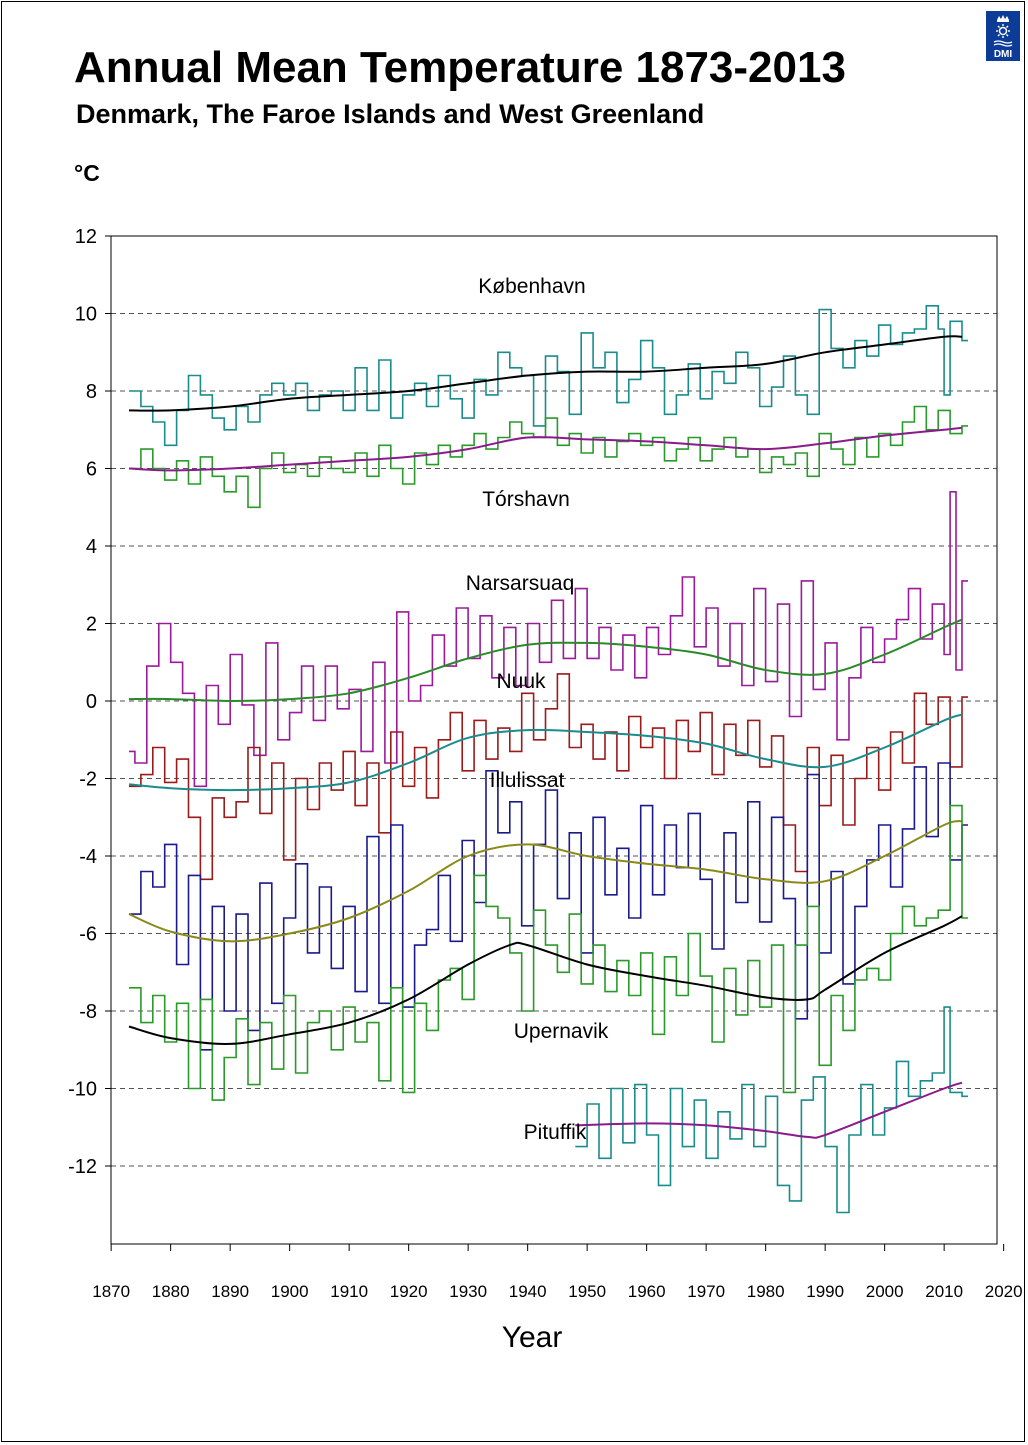 This screenshot has height=1445, width=1028. I want to click on smoothed-line-pituffik, so click(769, 1110).